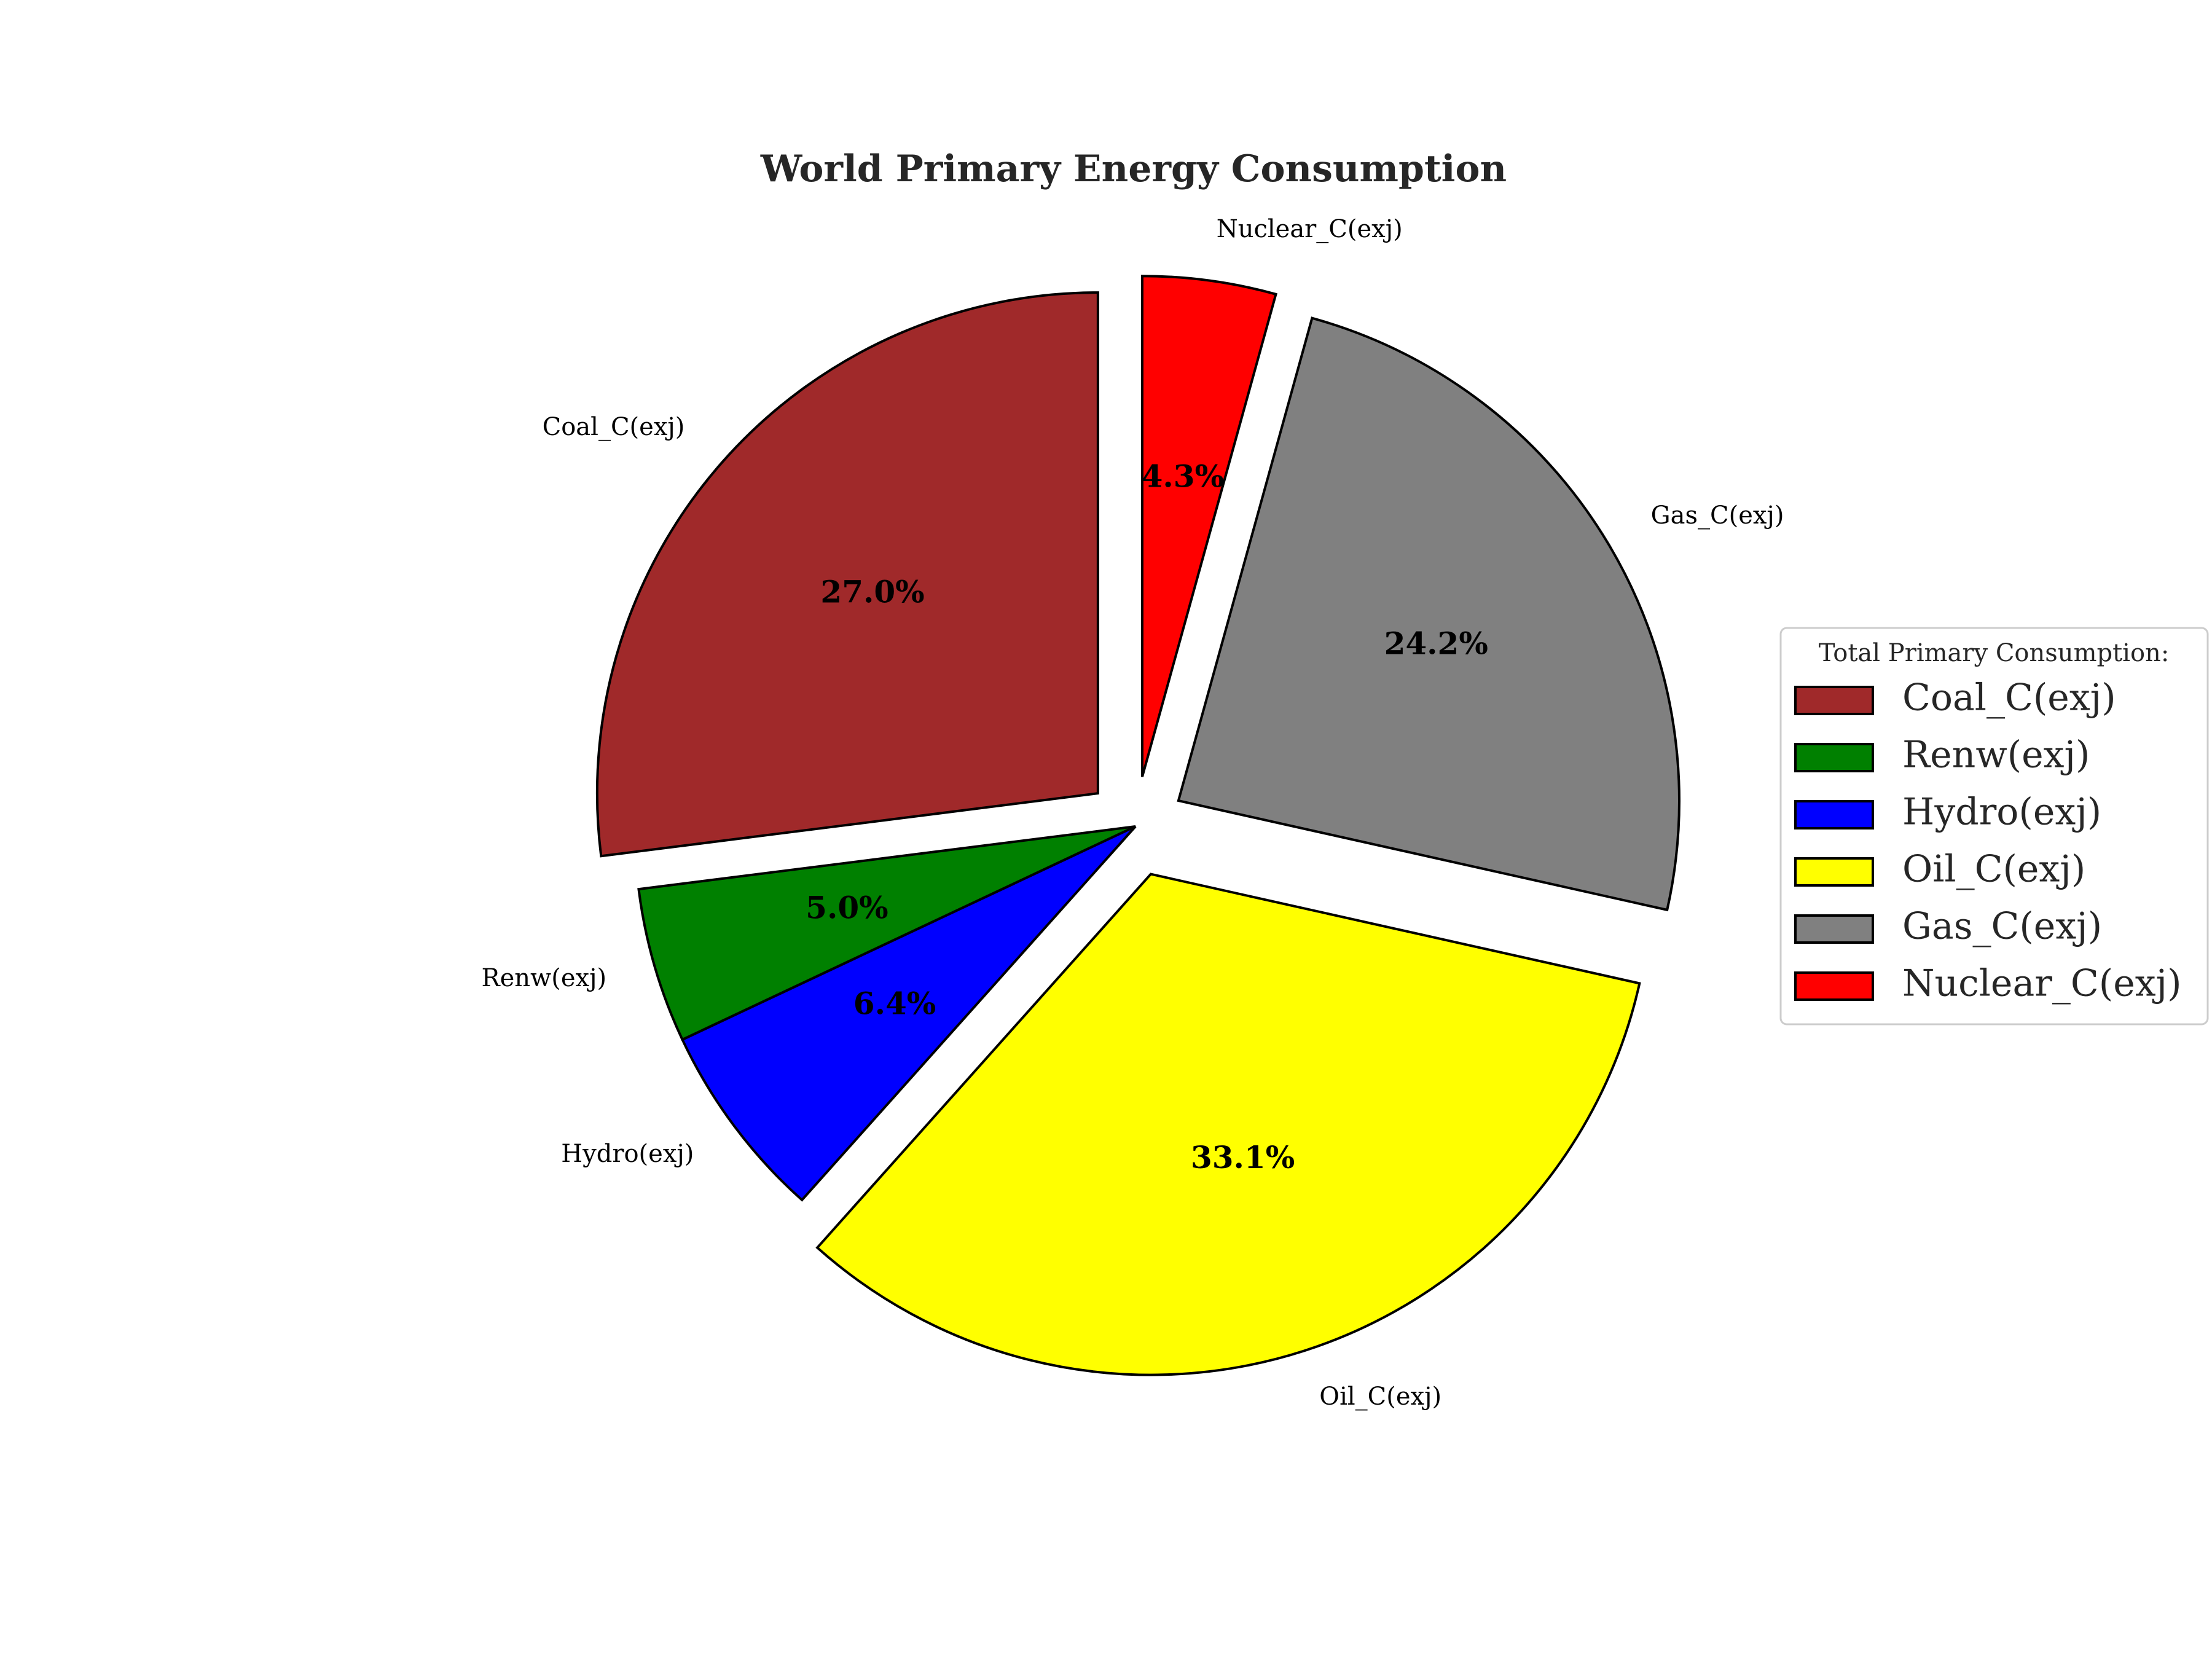 Image resolution: width=2212 pixels, height=1659 pixels. I want to click on slice-label-oil-c-exj: Oil_C(exj), so click(1380, 1396).